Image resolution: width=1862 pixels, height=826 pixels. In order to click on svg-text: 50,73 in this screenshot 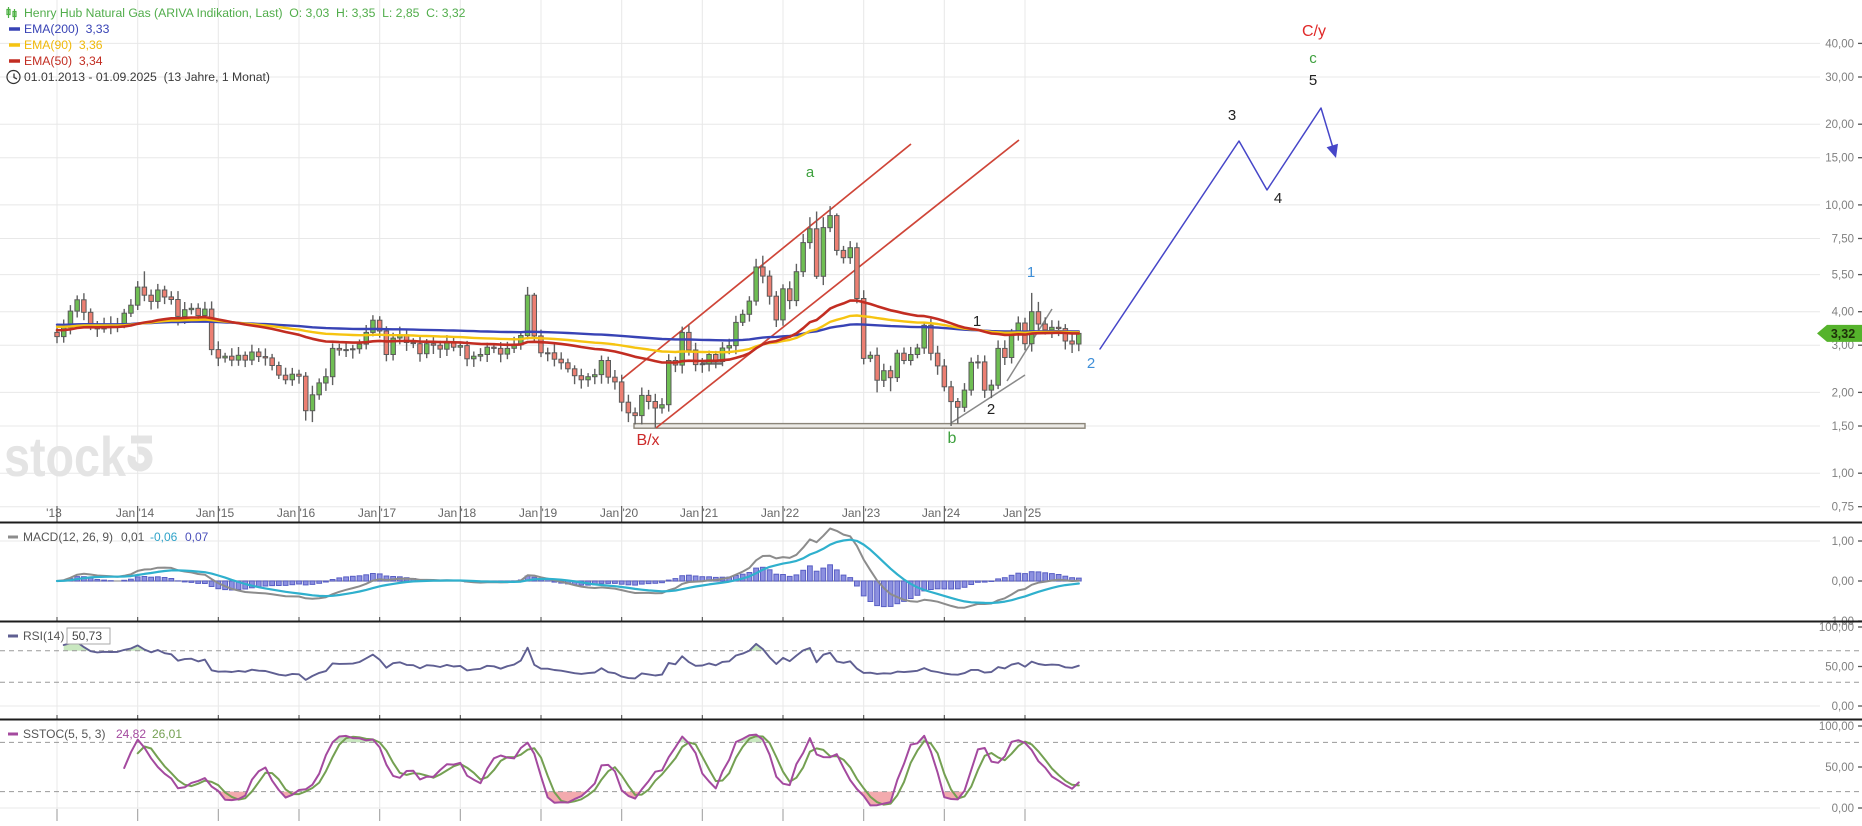, I will do `click(87, 636)`.